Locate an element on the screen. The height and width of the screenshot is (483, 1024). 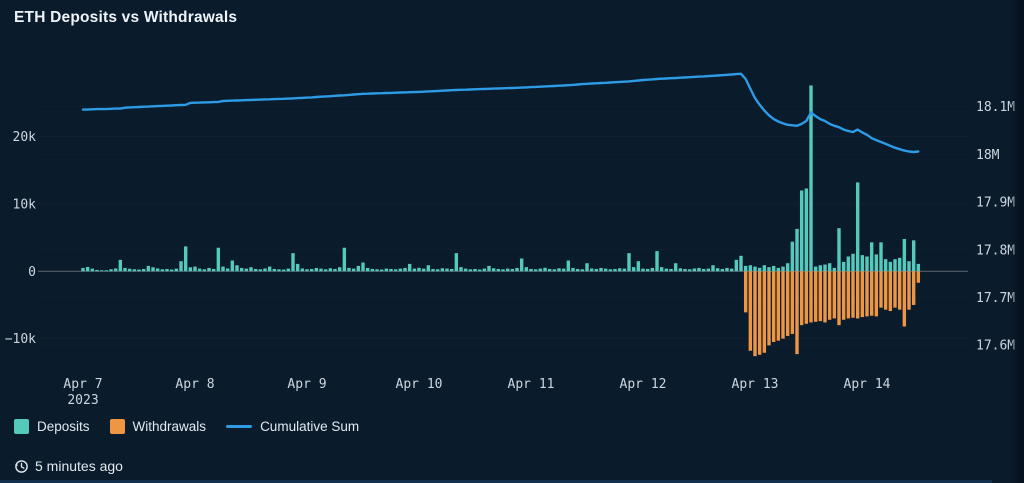
legend-item-cumulative-sum: Cumulative Sum is located at coordinates (292, 426).